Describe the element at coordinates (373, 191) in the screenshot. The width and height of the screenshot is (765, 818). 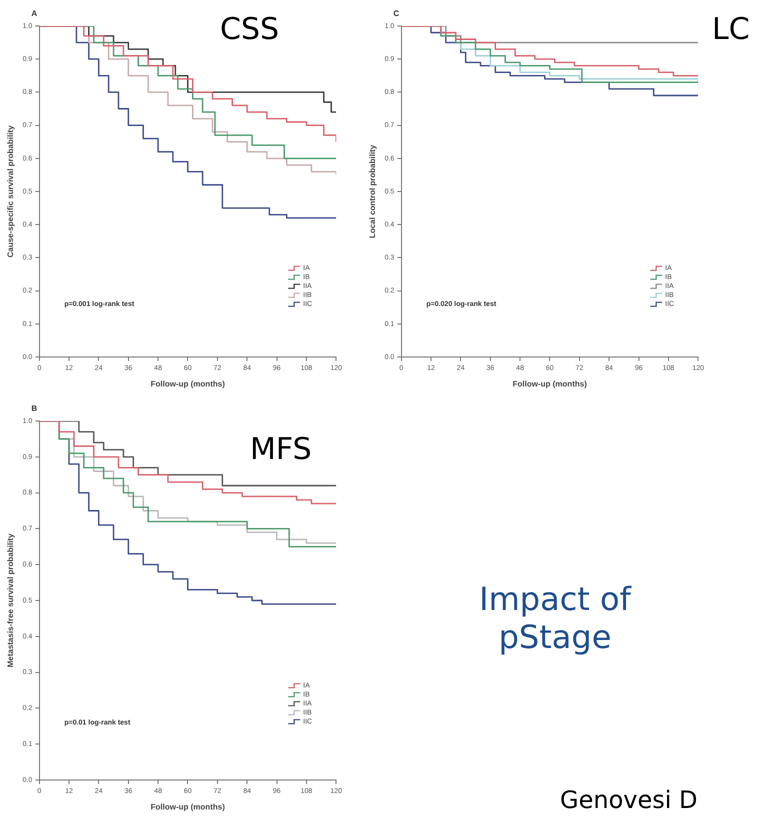
I see `y-axis-title: Local control probability` at that location.